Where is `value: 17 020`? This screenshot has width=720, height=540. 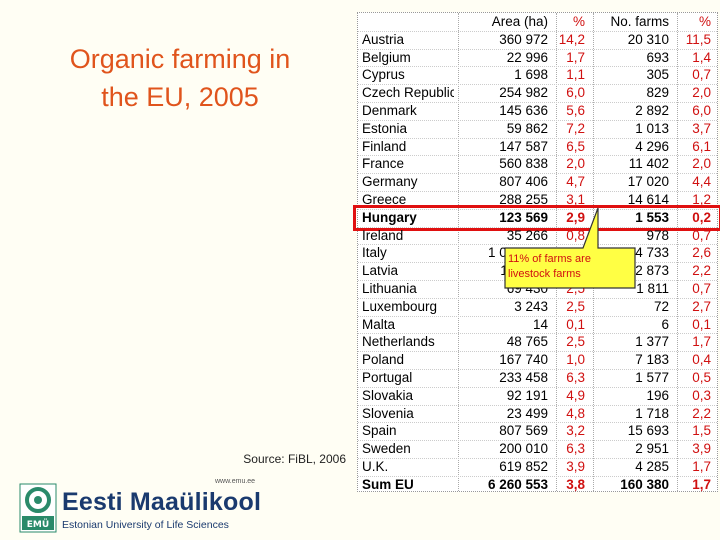
value: 17 020 is located at coordinates (648, 182).